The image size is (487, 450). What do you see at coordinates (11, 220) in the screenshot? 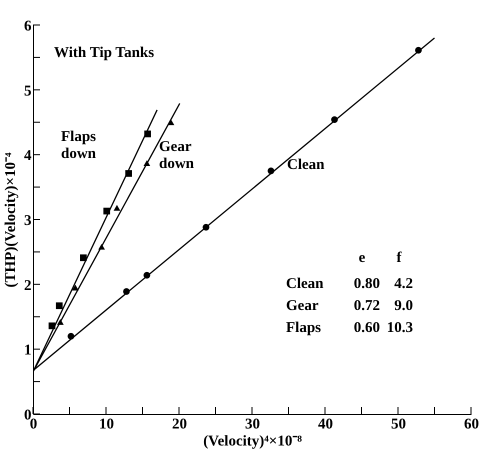
I see `y-axis-title: (THP)(Velocity)×10⁻⁴` at bounding box center [11, 220].